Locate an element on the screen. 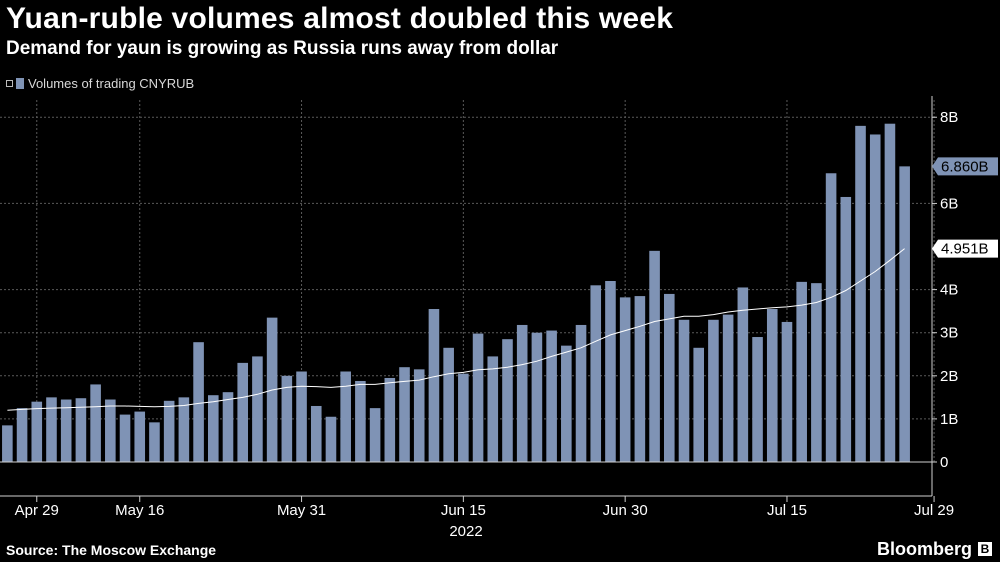 This screenshot has width=1000, height=562. source-note: Source: The Moscow Exchange is located at coordinates (111, 550).